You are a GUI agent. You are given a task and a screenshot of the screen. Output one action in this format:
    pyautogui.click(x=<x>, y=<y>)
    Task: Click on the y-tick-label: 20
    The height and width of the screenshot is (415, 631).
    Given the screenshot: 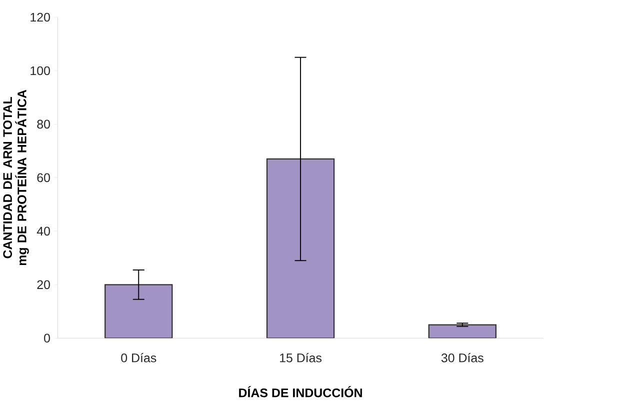 What is the action you would take?
    pyautogui.click(x=43, y=285)
    